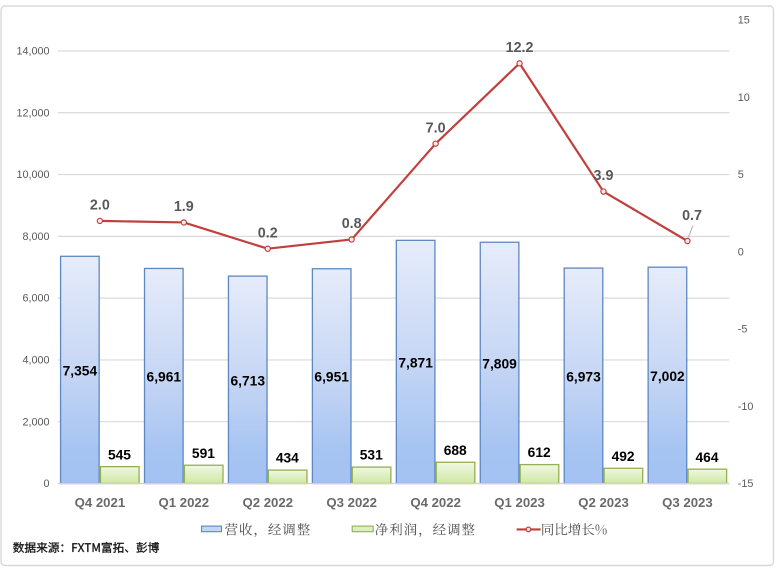 The height and width of the screenshot is (579, 779). I want to click on svg-text: 2.0, so click(100, 206).